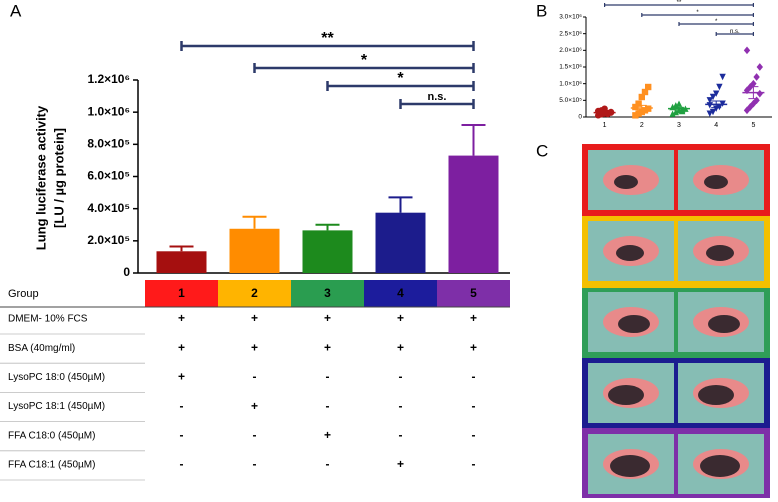 The height and width of the screenshot is (502, 778). Describe the element at coordinates (541, 10) in the screenshot. I see `panel-label: B` at that location.